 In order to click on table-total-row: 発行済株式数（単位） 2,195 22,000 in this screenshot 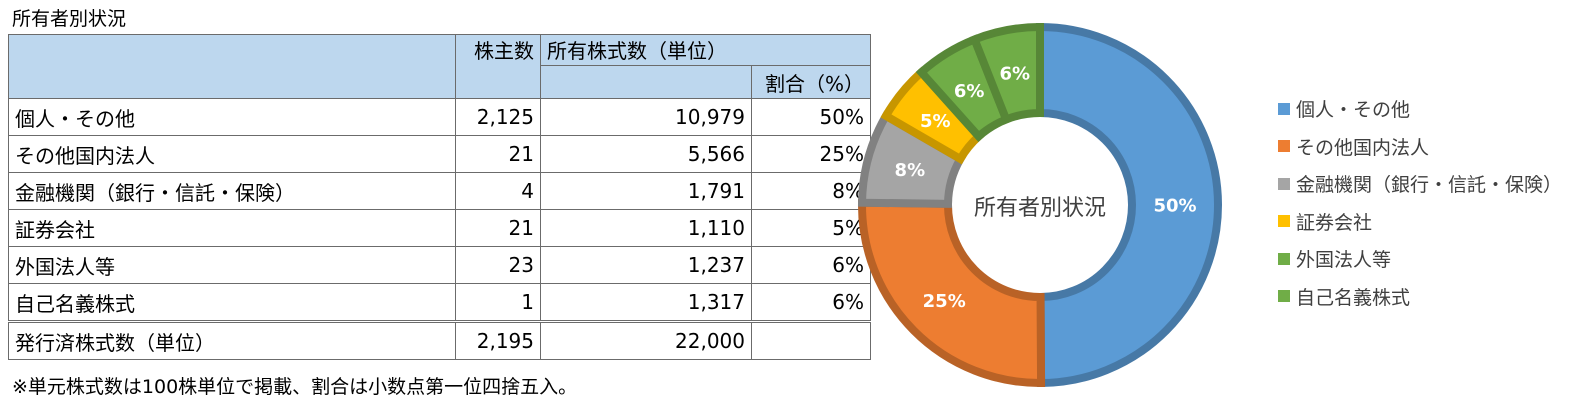, I will do `click(439, 340)`.